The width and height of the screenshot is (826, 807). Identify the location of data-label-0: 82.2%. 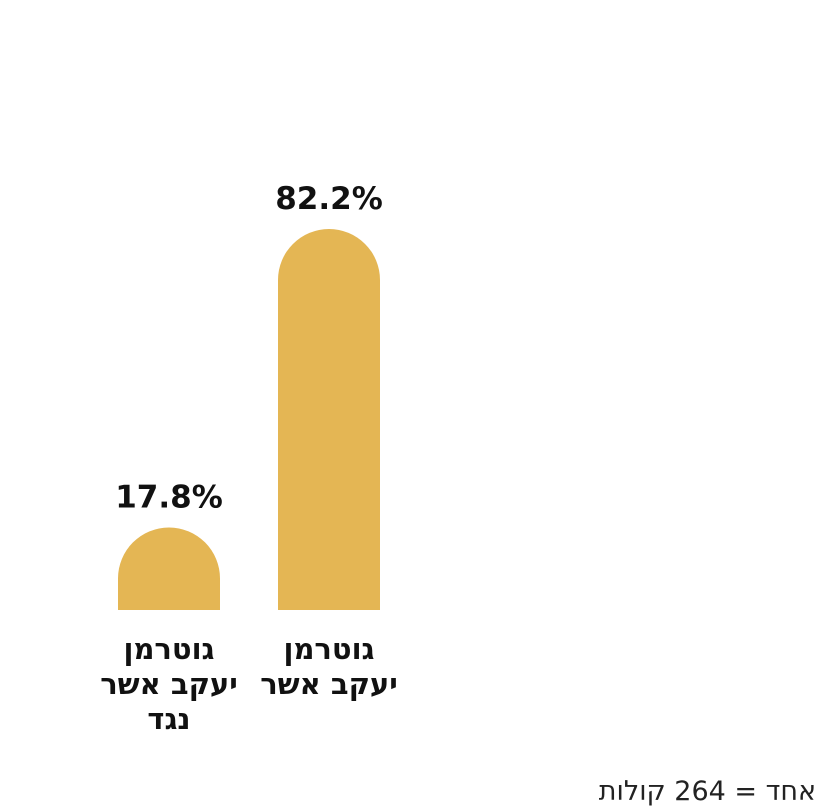
(329, 199).